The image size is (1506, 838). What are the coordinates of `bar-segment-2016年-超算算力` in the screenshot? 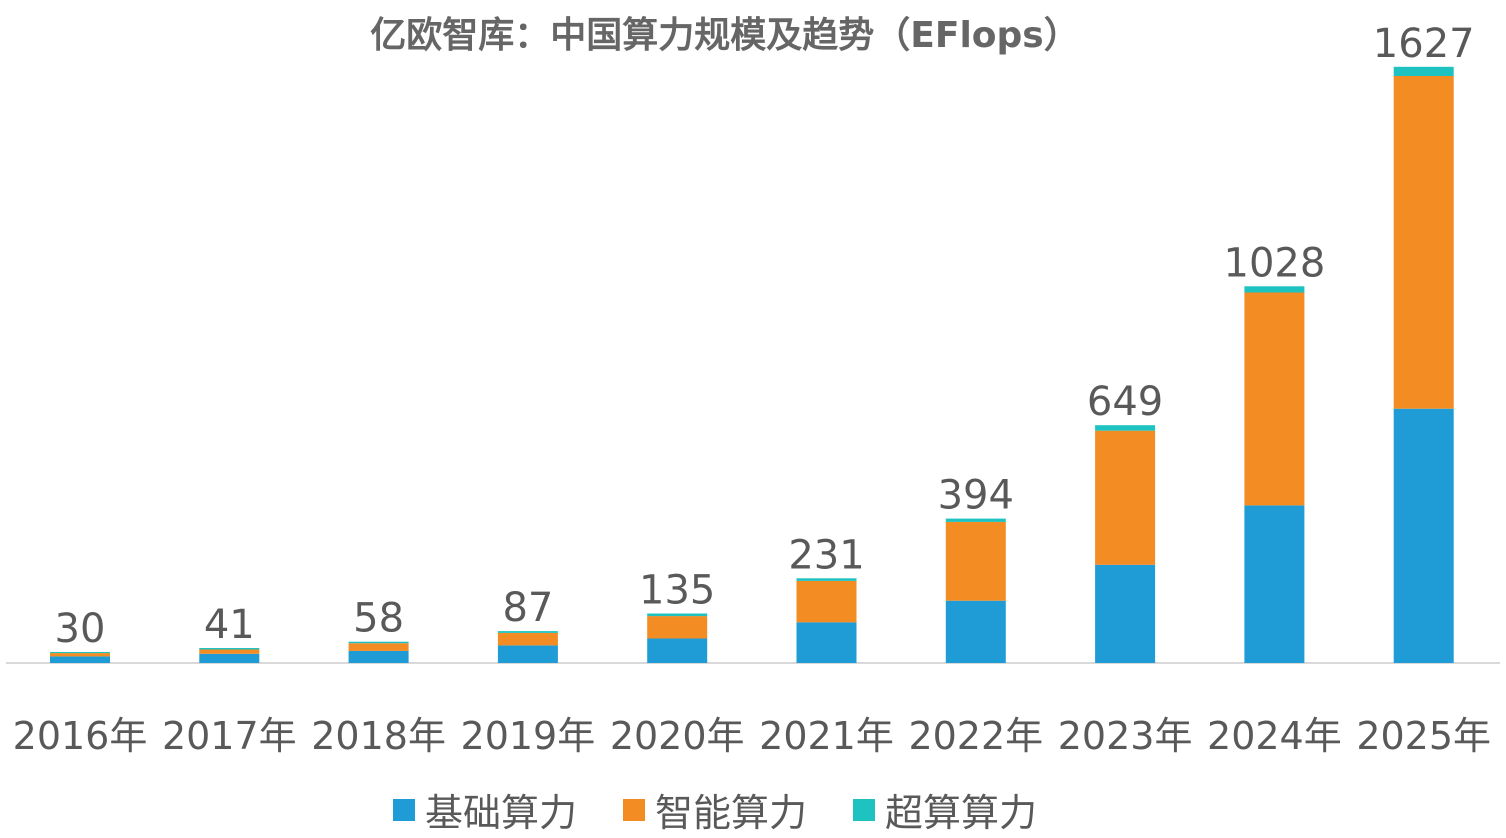 It's located at (80, 653).